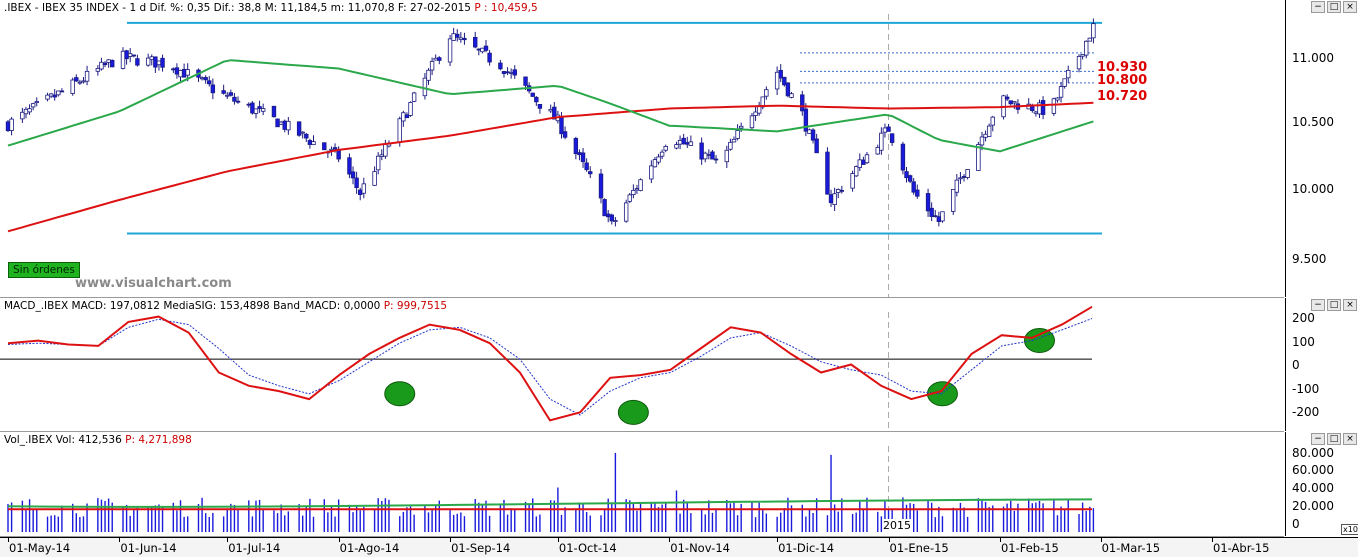 This screenshot has height=557, width=1358. Describe the element at coordinates (1350, 439) in the screenshot. I see `volume-close-button: ×` at that location.